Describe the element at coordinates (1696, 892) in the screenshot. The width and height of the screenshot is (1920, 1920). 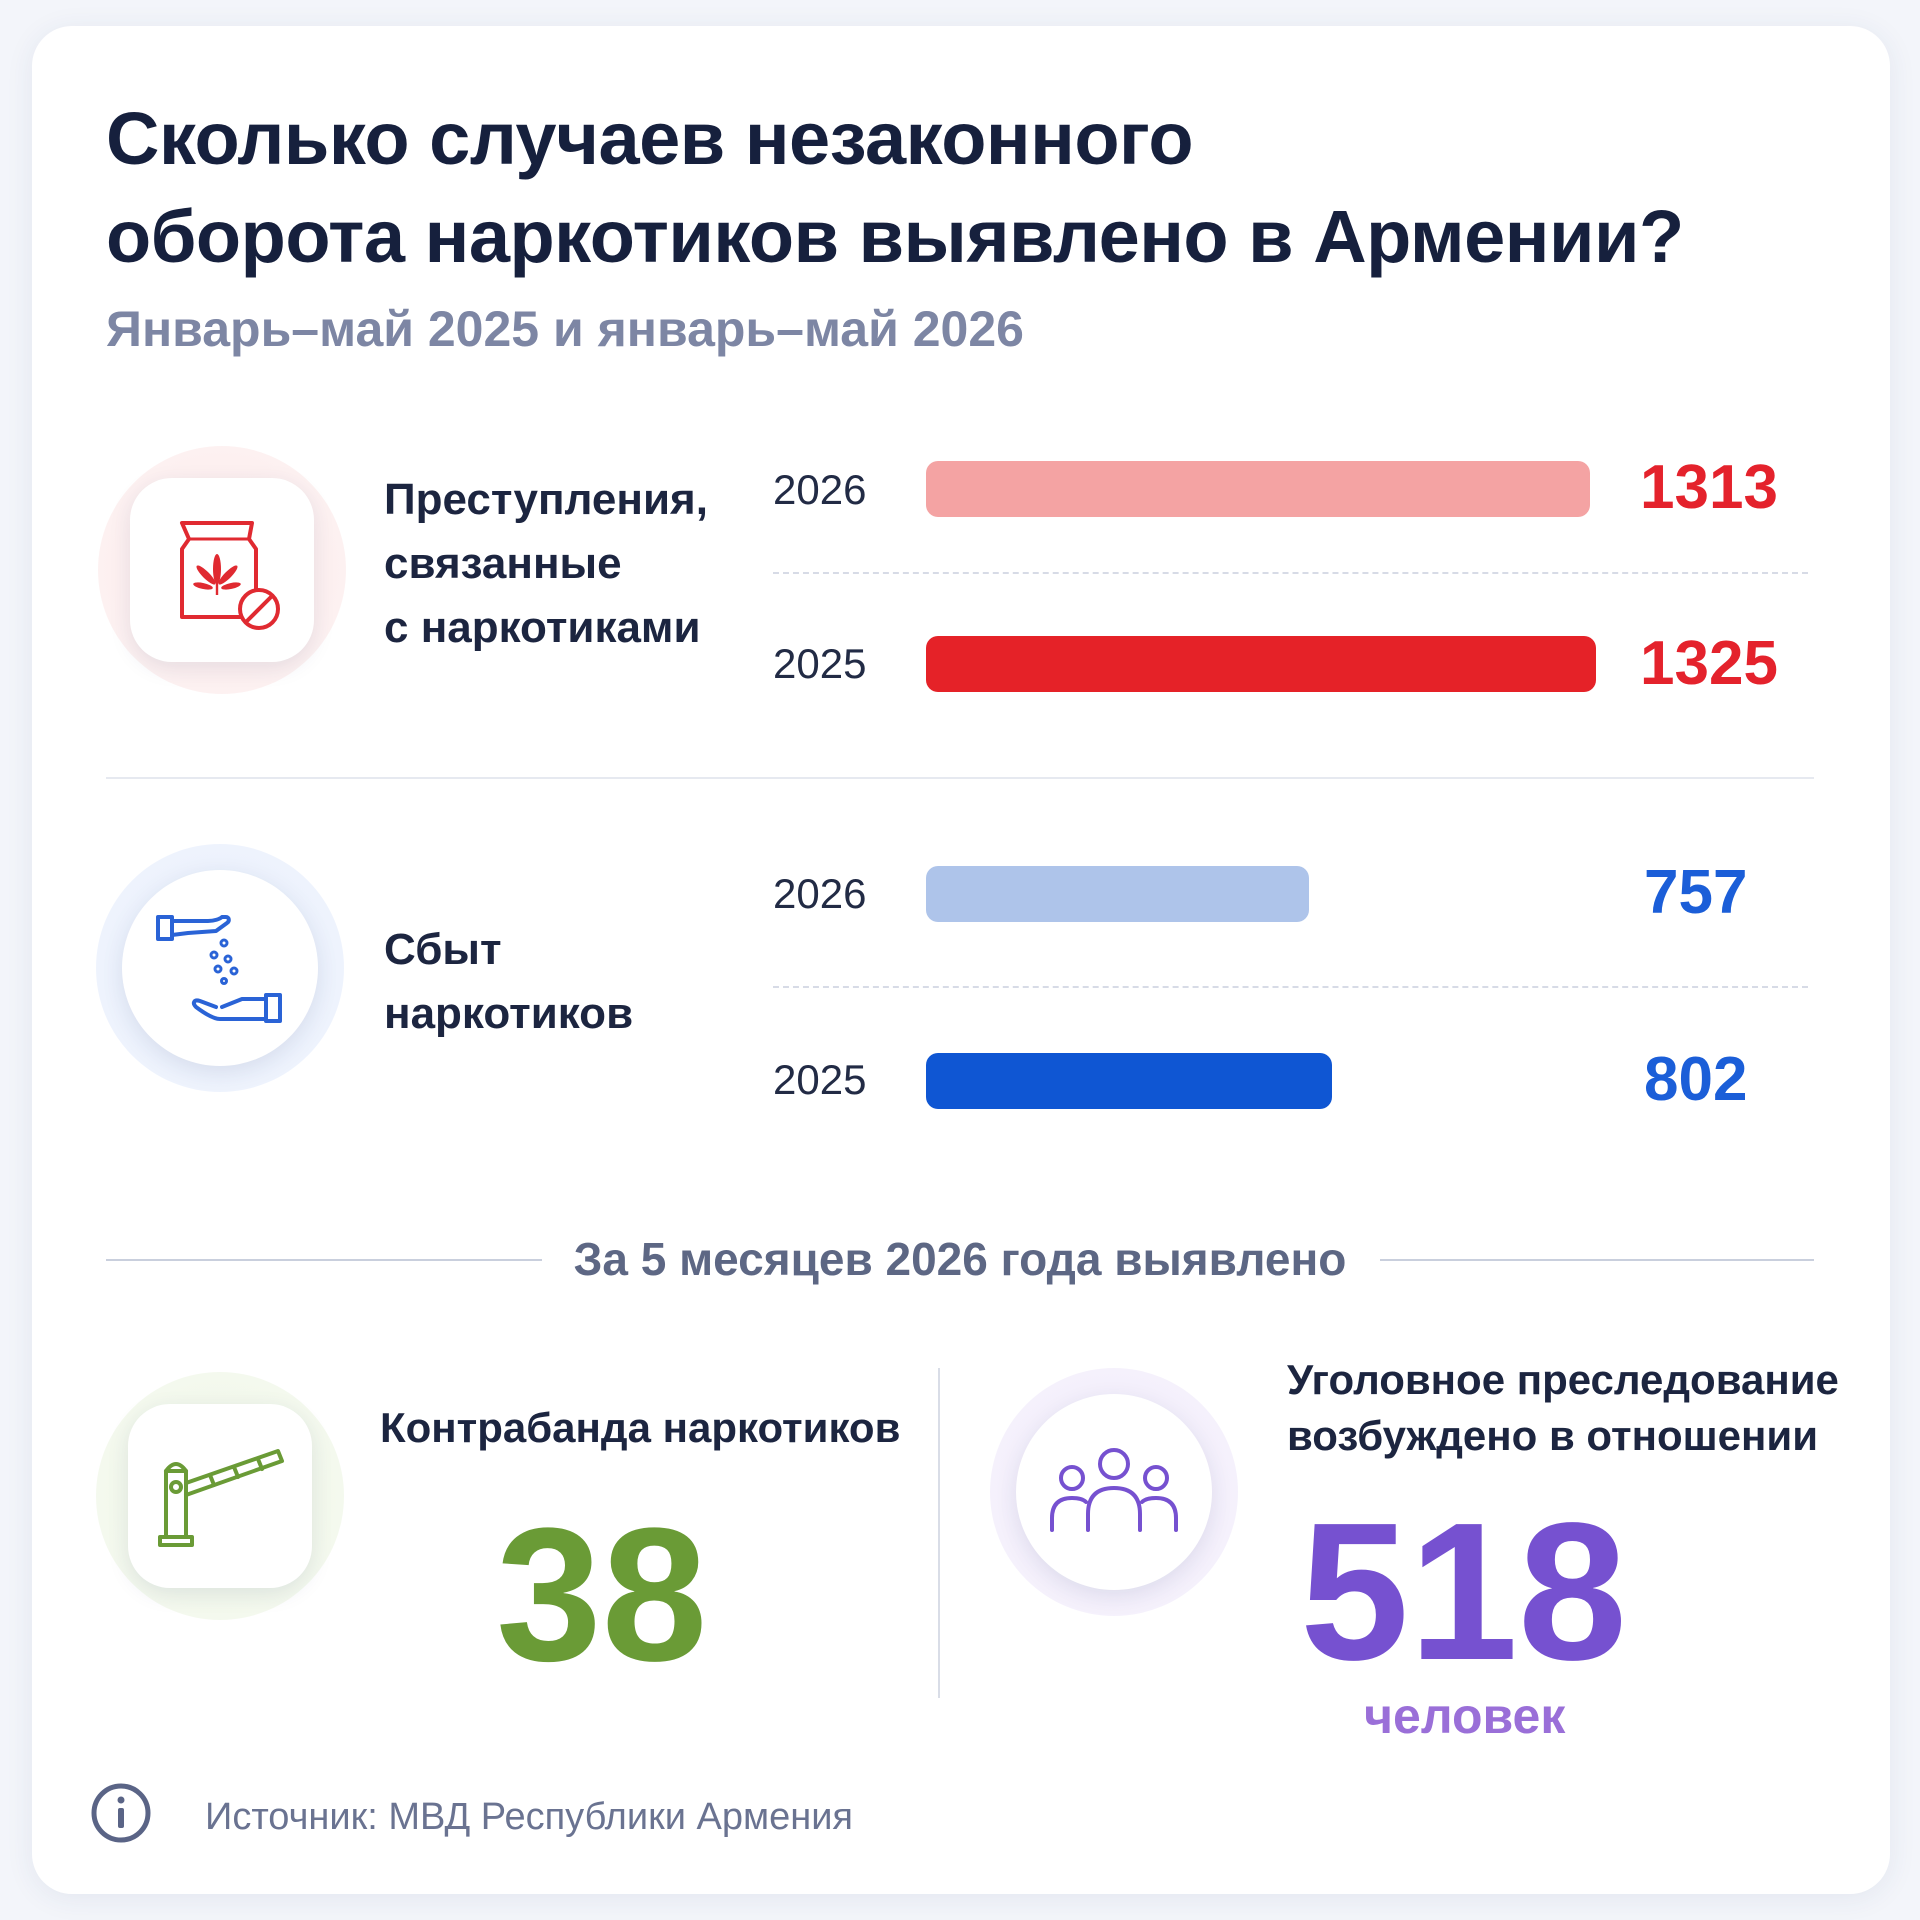
I see `value-label-sales-2026: 757` at that location.